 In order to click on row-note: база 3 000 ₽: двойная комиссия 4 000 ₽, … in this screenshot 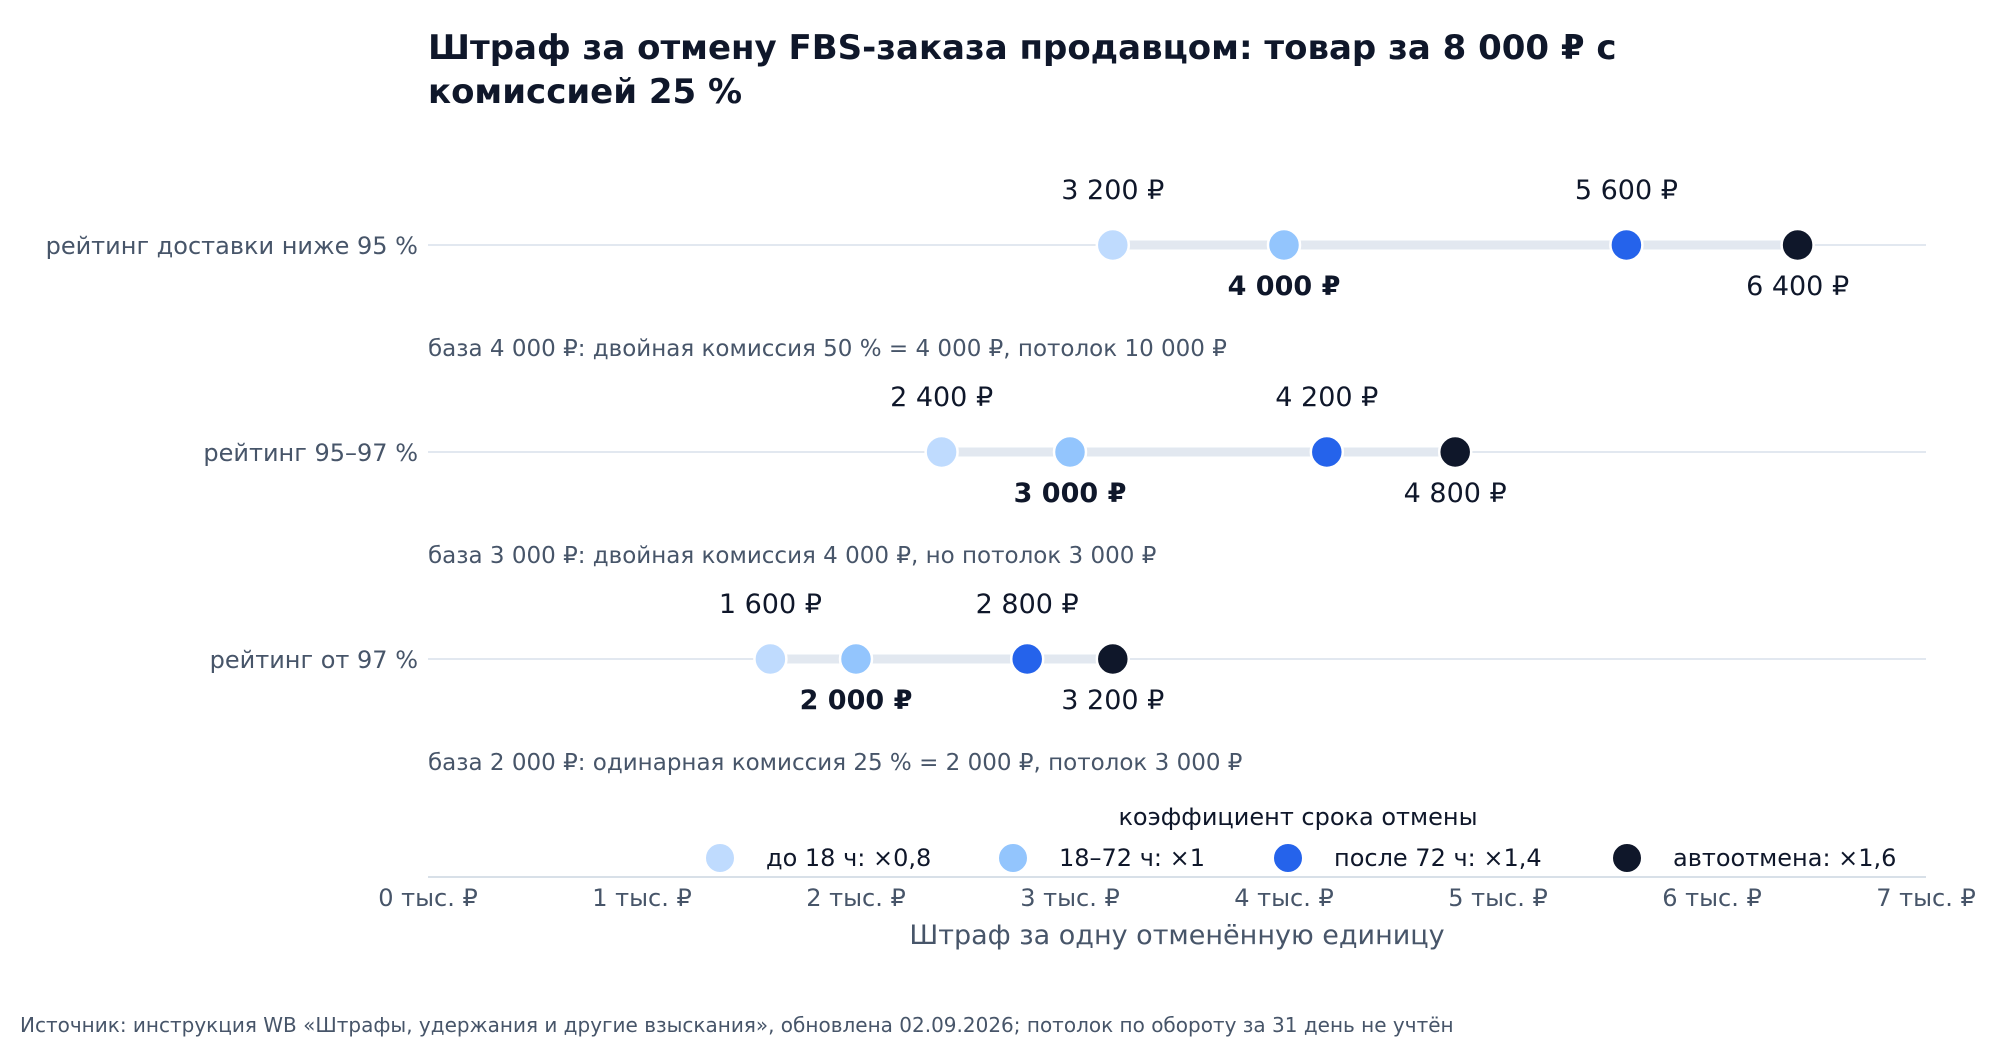, I will do `click(792, 556)`.